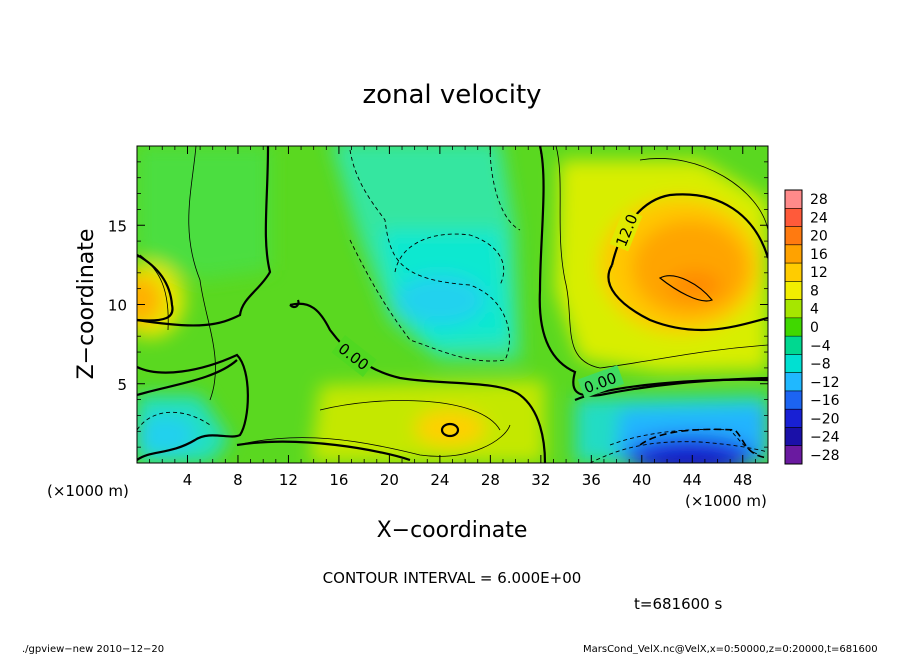  Describe the element at coordinates (814, 291) in the screenshot. I see `colorbar-label: 8` at that location.